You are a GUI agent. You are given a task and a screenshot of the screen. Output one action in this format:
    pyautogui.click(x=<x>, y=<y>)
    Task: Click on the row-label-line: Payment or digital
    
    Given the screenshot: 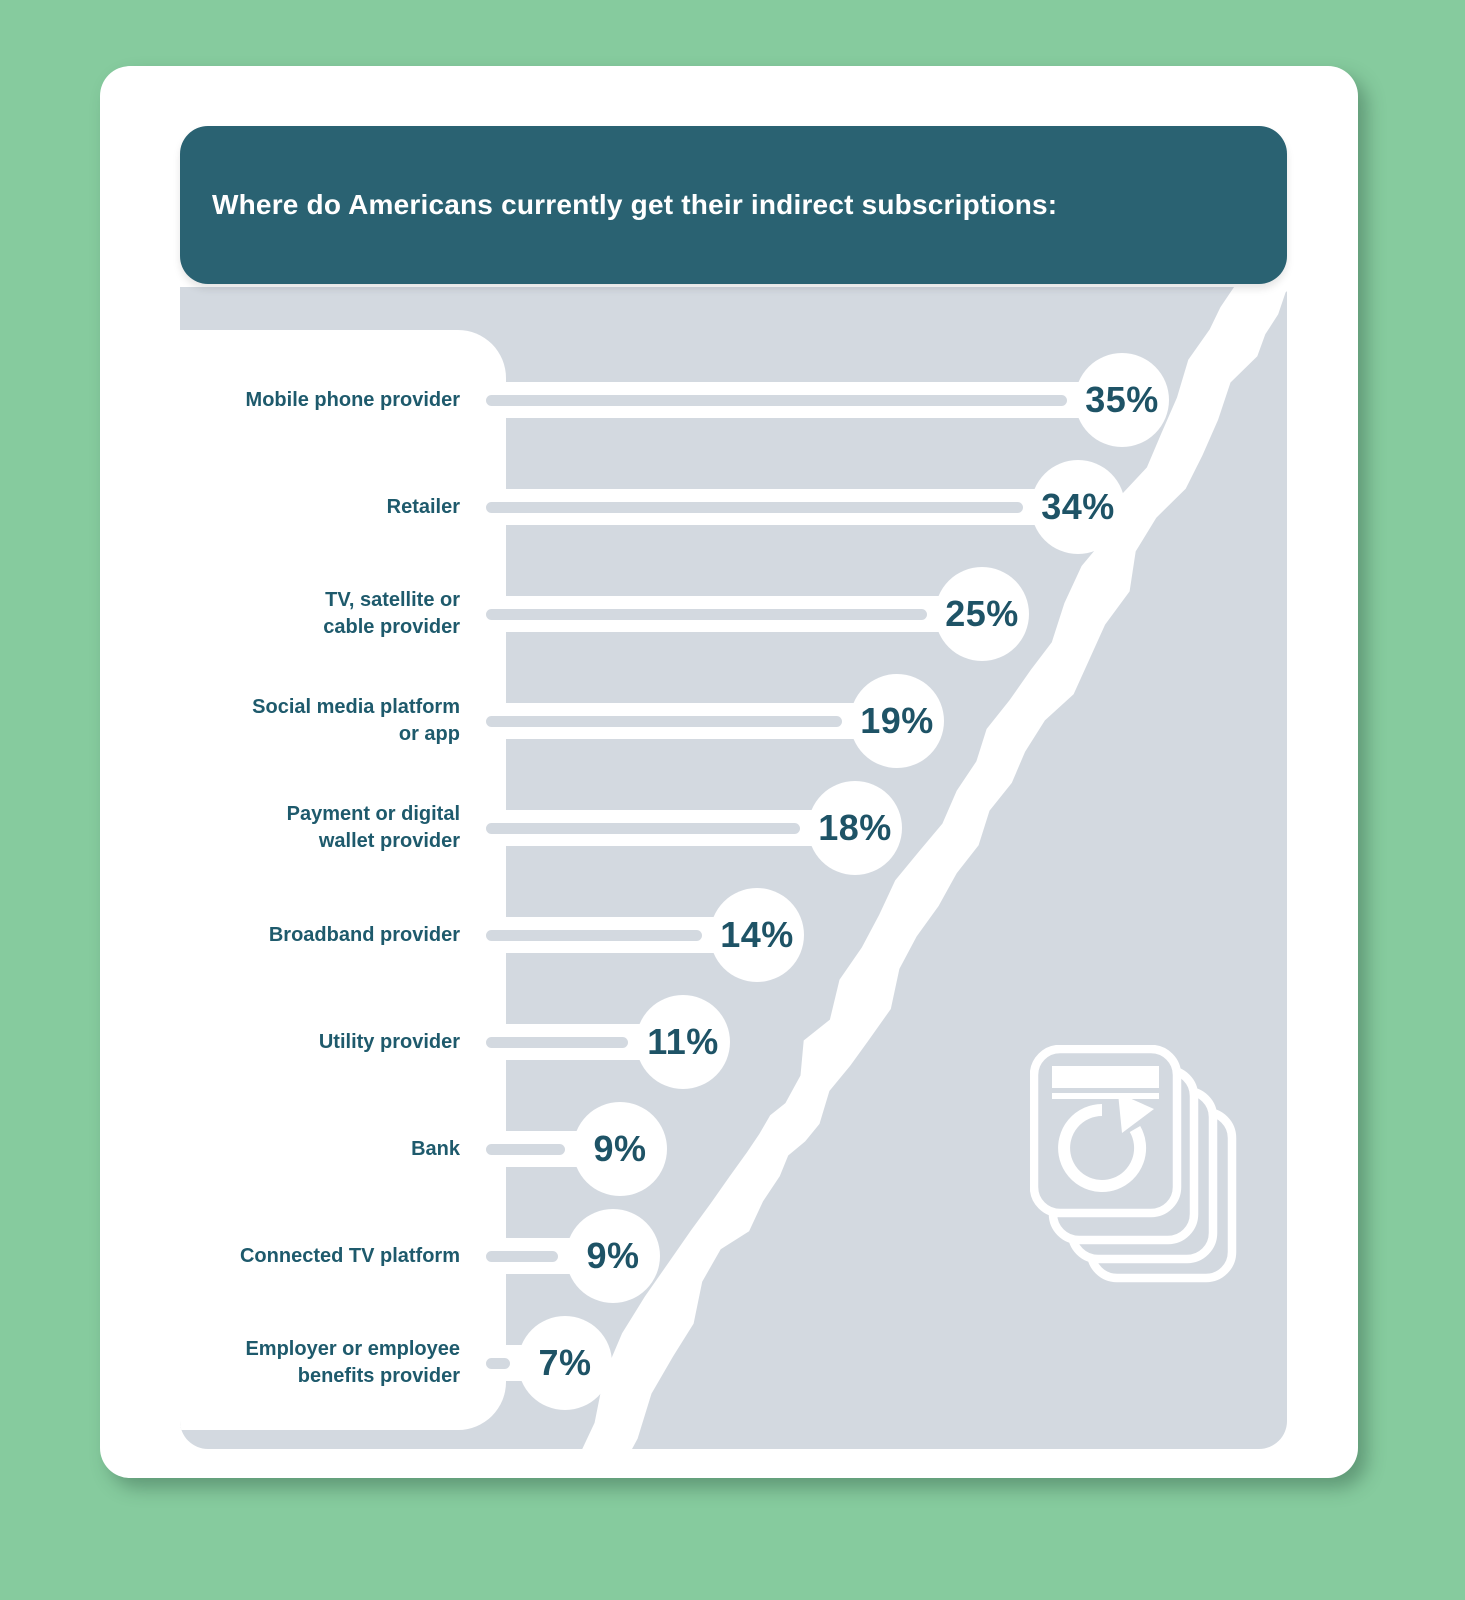 What is the action you would take?
    pyautogui.click(x=373, y=814)
    